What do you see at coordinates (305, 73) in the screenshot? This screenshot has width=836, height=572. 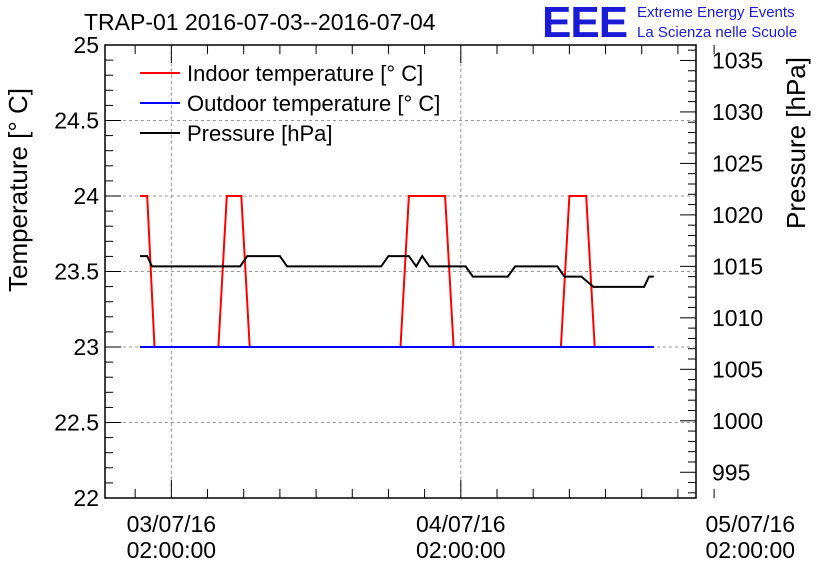 I see `legend-label-0: Indoor temperature [° C]` at bounding box center [305, 73].